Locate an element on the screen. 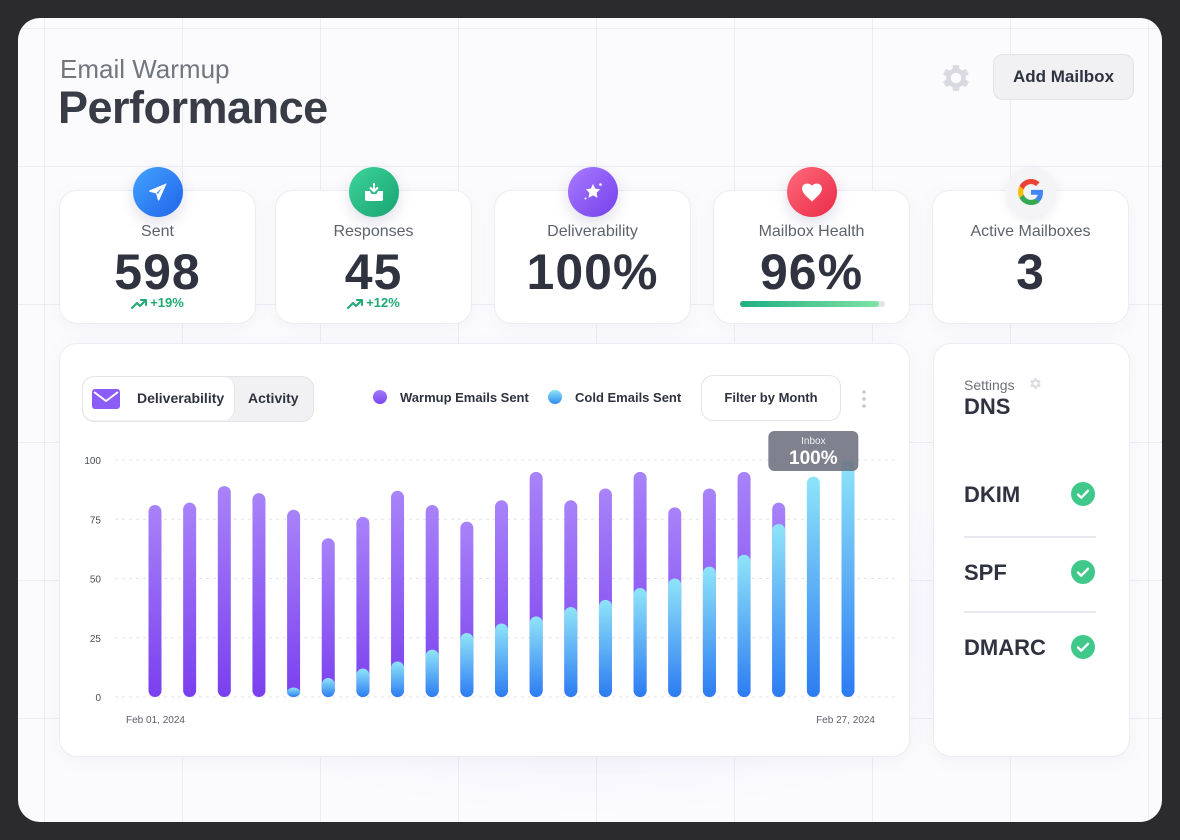 This screenshot has width=1180, height=840. y-tick-label: 50 is located at coordinates (96, 580).